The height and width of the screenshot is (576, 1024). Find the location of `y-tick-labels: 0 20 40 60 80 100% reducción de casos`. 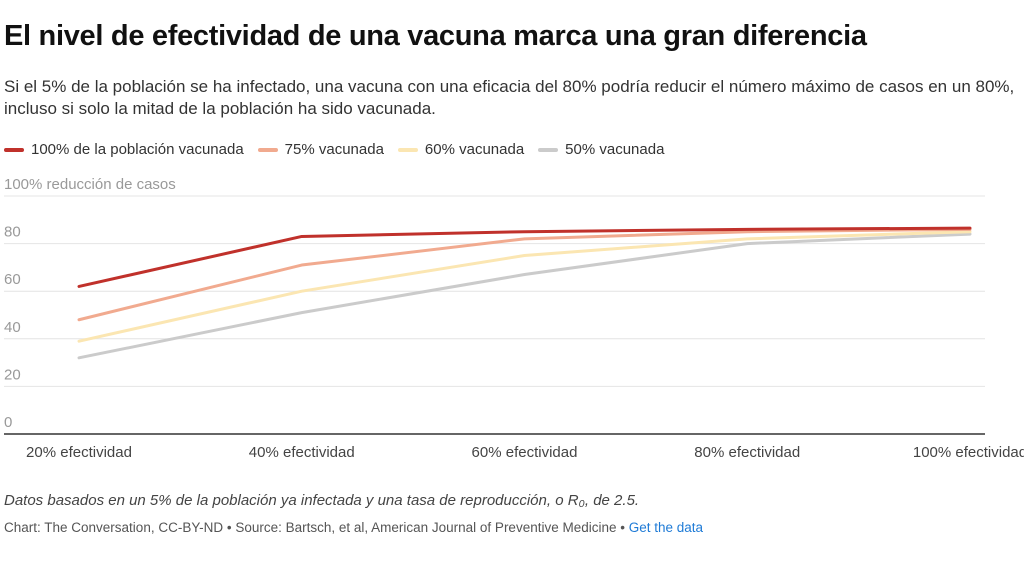

y-tick-labels: 0 20 40 60 80 100% reducción de casos is located at coordinates (90, 303).